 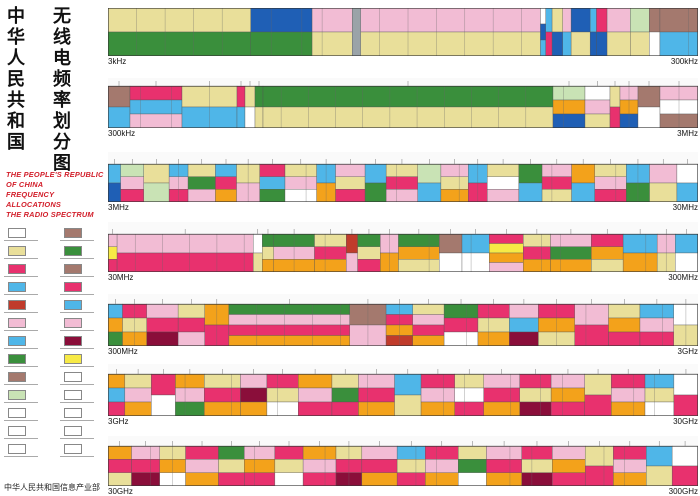 What do you see at coordinates (123, 351) in the screenshot?
I see `band-start-label: 300MHz` at bounding box center [123, 351].